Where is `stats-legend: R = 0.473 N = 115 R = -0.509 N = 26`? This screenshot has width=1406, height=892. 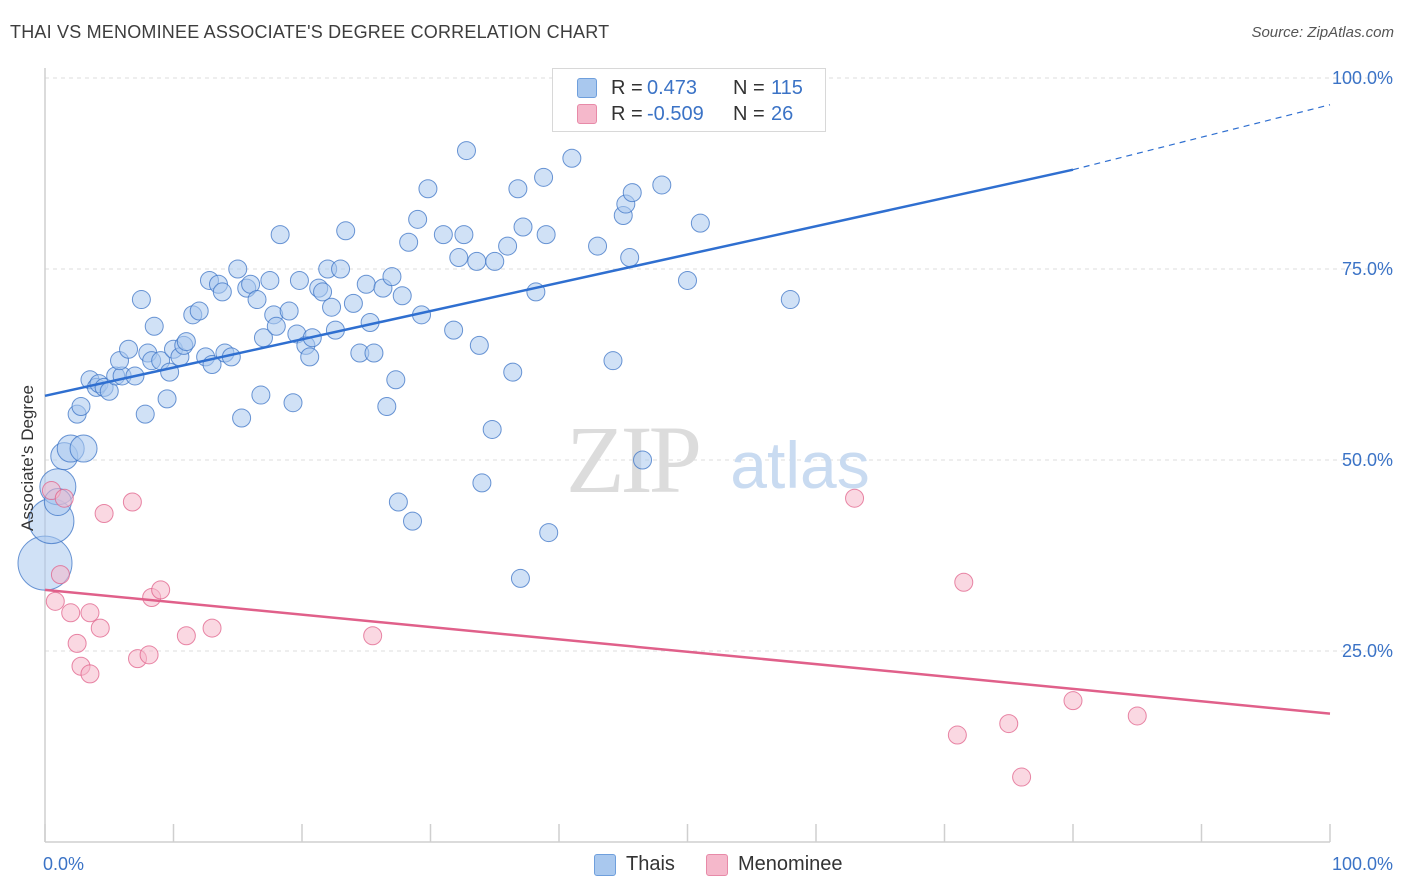 stats-legend: R = 0.473 N = 115 R = -0.509 N = 26 is located at coordinates (689, 100).